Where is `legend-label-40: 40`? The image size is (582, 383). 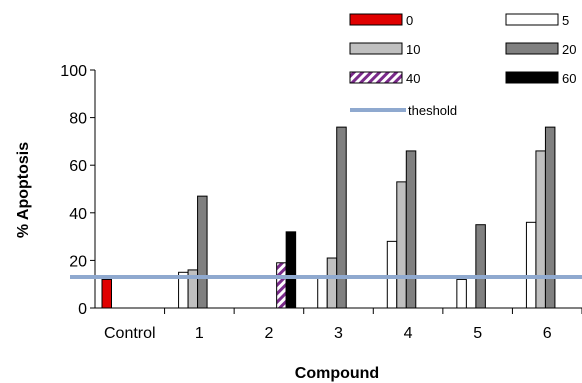 legend-label-40: 40 is located at coordinates (413, 78).